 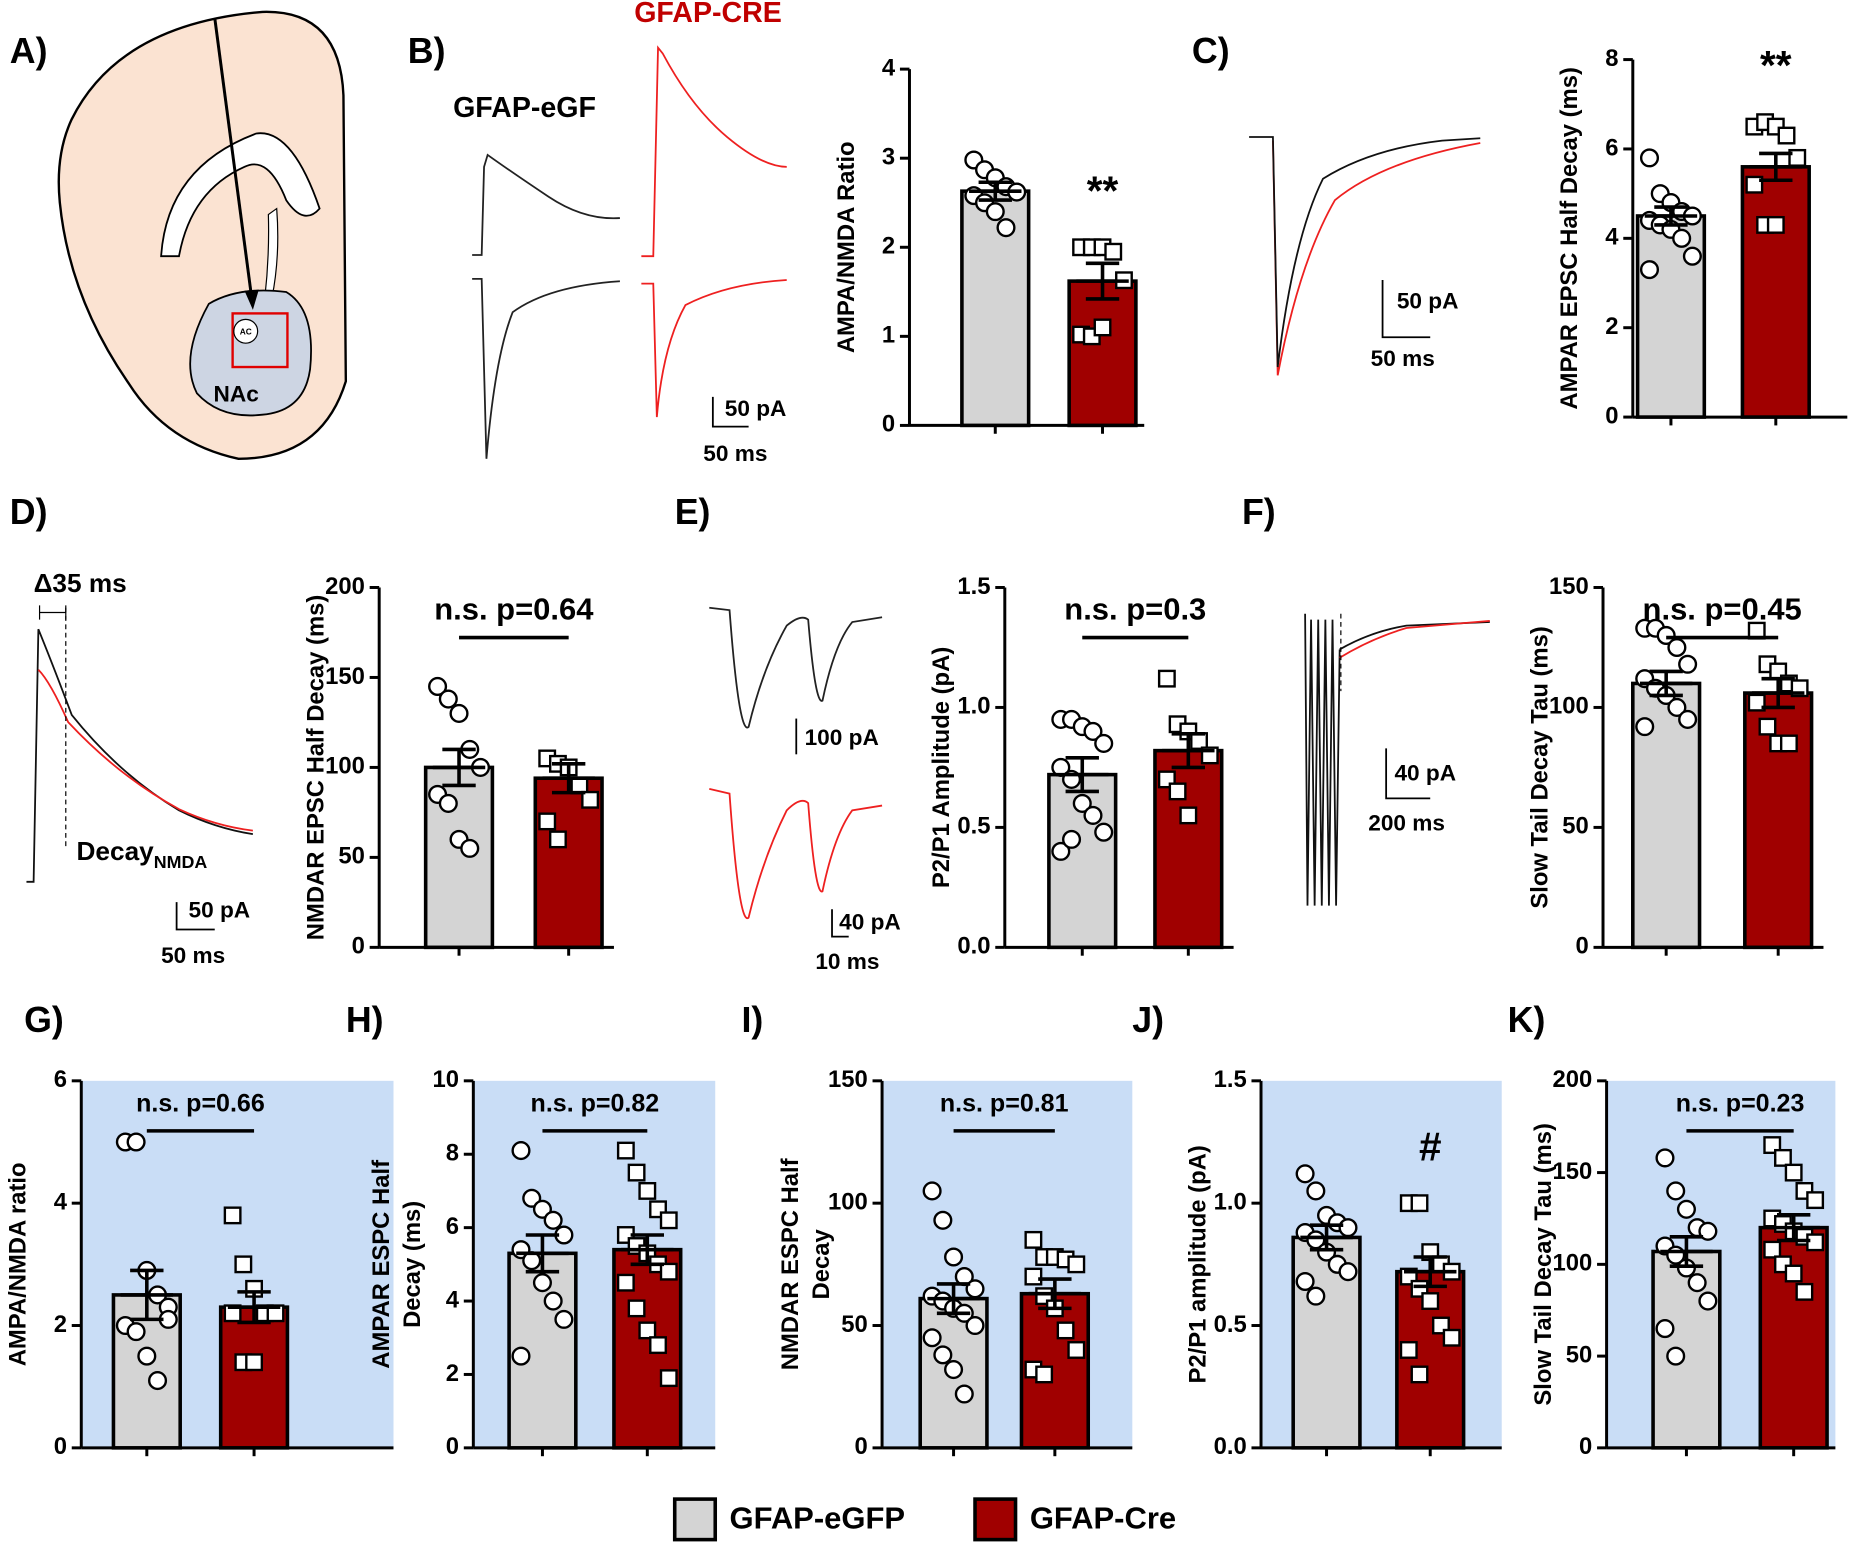 What do you see at coordinates (1430, 1146) in the screenshot?
I see `significance-label: #` at bounding box center [1430, 1146].